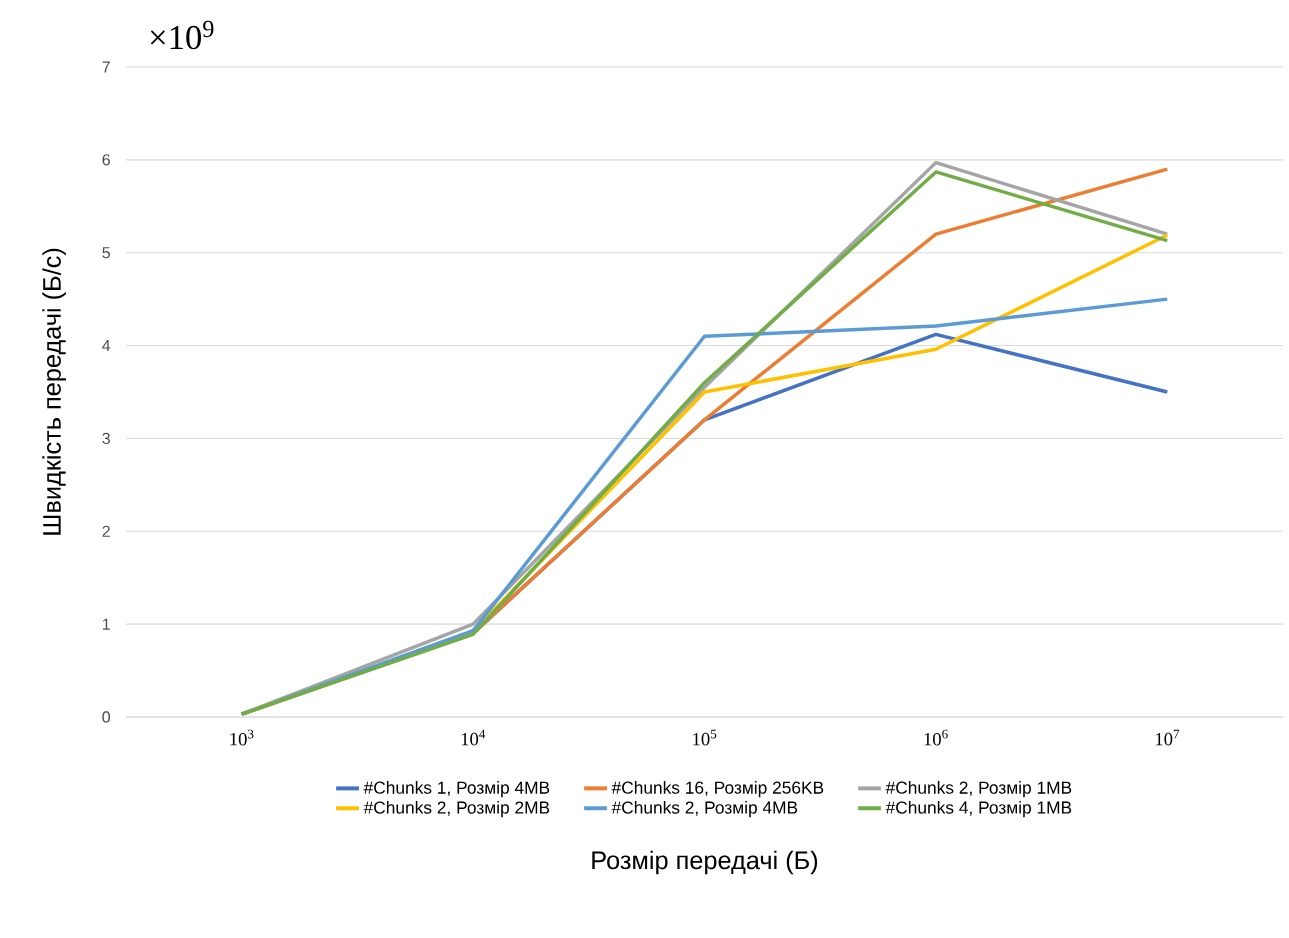 Image resolution: width=1289 pixels, height=938 pixels. I want to click on legend-label: #Chunks 2, Розмір 1MB, so click(978, 789).